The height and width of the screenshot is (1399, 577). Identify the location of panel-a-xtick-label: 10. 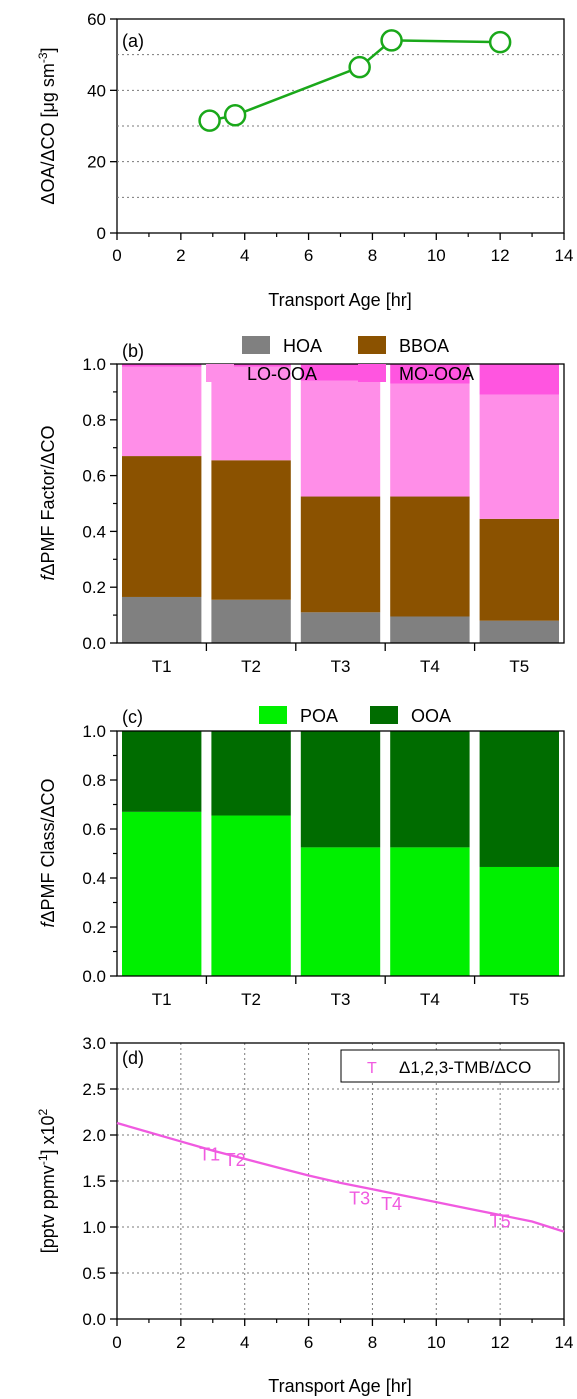
(436, 255).